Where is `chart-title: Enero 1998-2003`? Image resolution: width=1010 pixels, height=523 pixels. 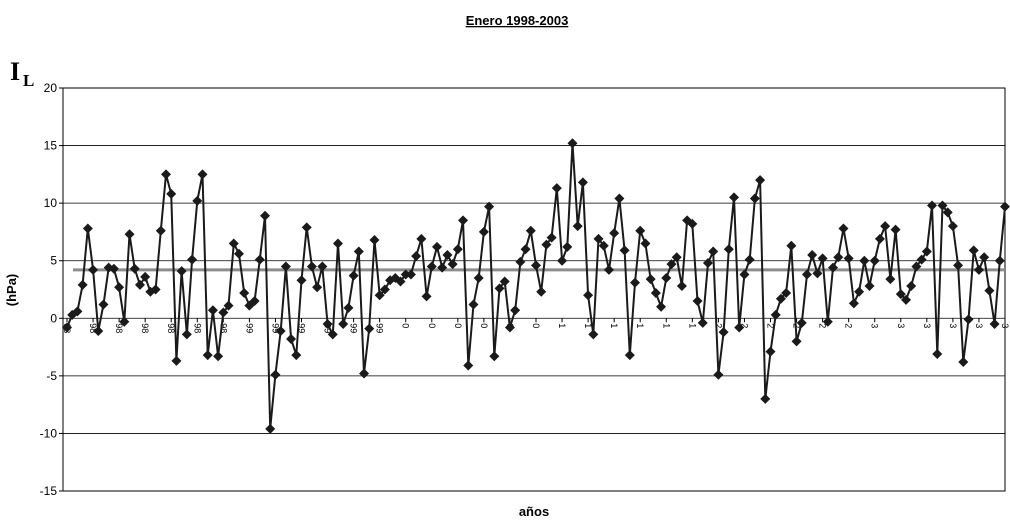
chart-title: Enero 1998-2003 is located at coordinates (517, 20).